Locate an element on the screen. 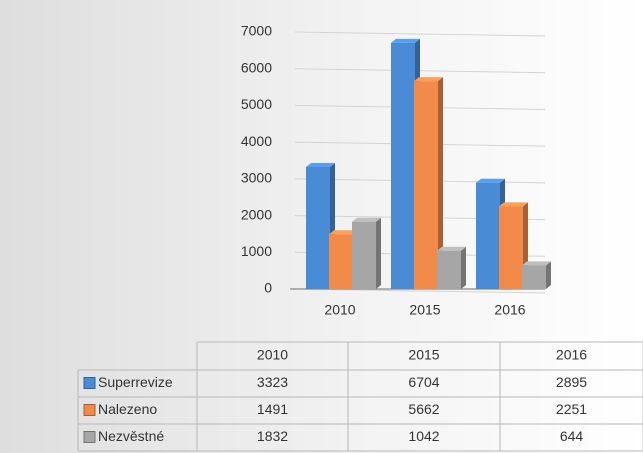 The width and height of the screenshot is (643, 453). legend-label: Nezvěstné is located at coordinates (131, 436).